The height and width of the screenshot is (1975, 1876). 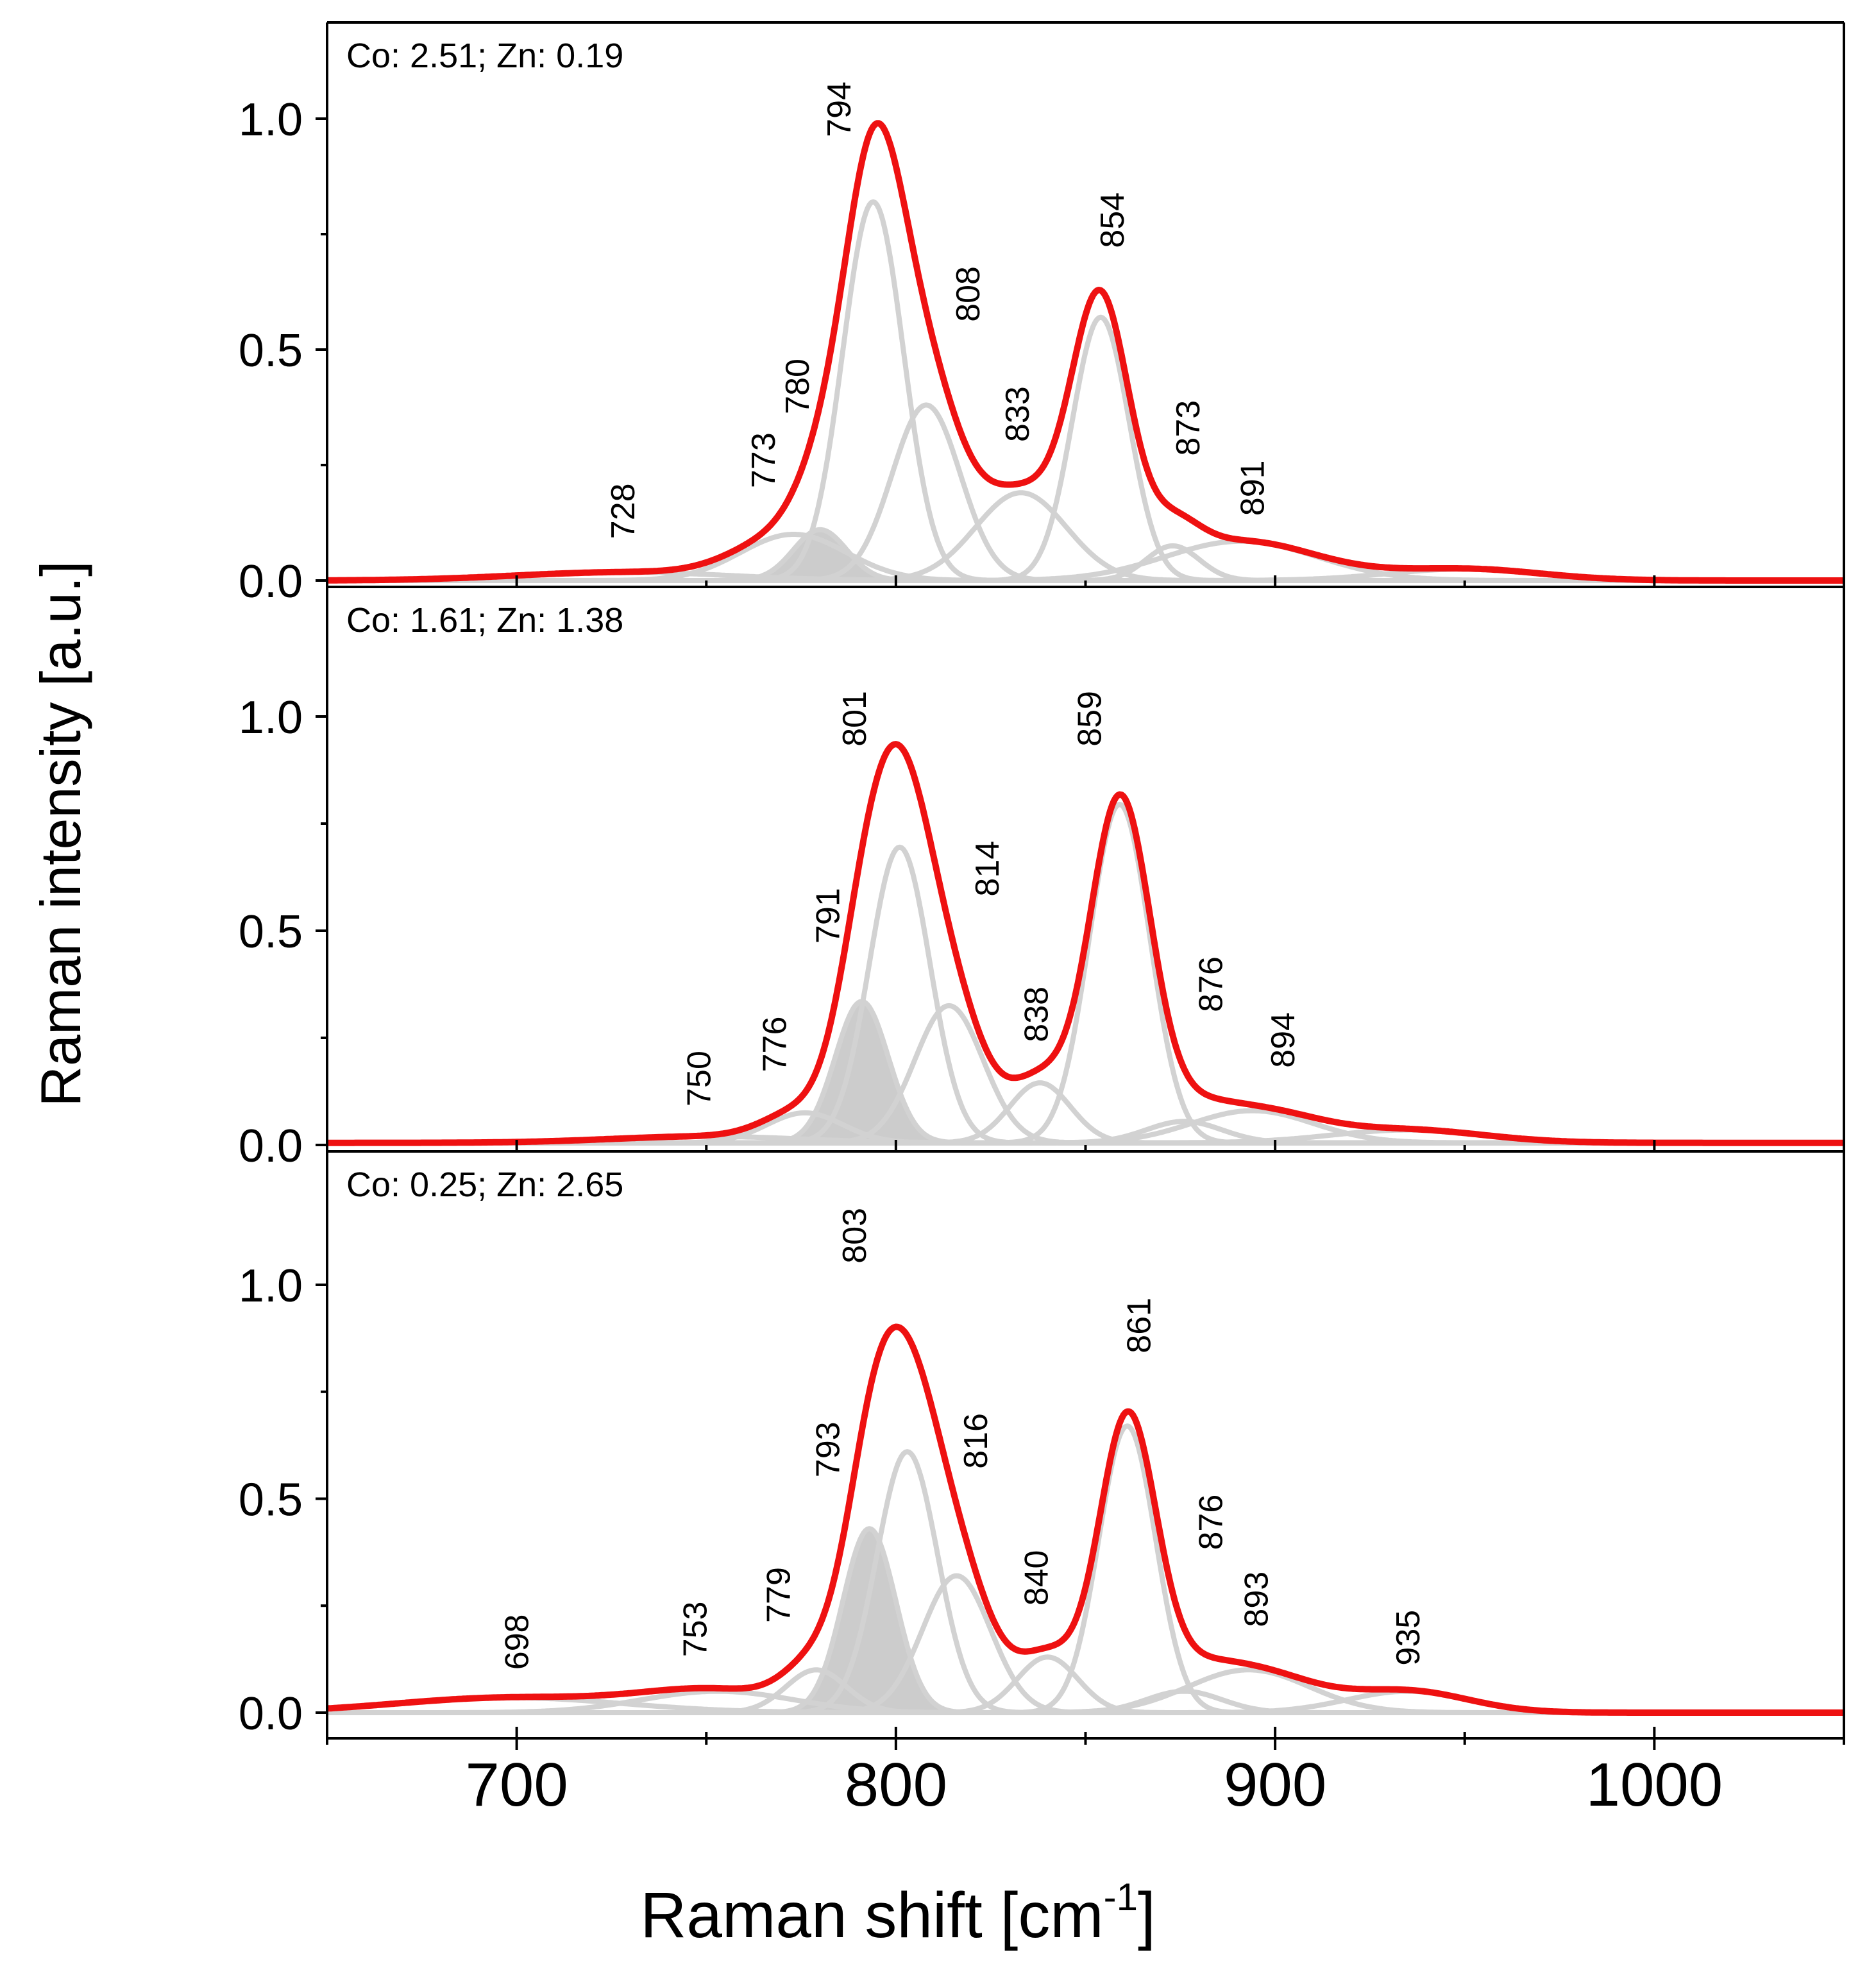 I want to click on peak-label-873: 873, so click(x=1188, y=428).